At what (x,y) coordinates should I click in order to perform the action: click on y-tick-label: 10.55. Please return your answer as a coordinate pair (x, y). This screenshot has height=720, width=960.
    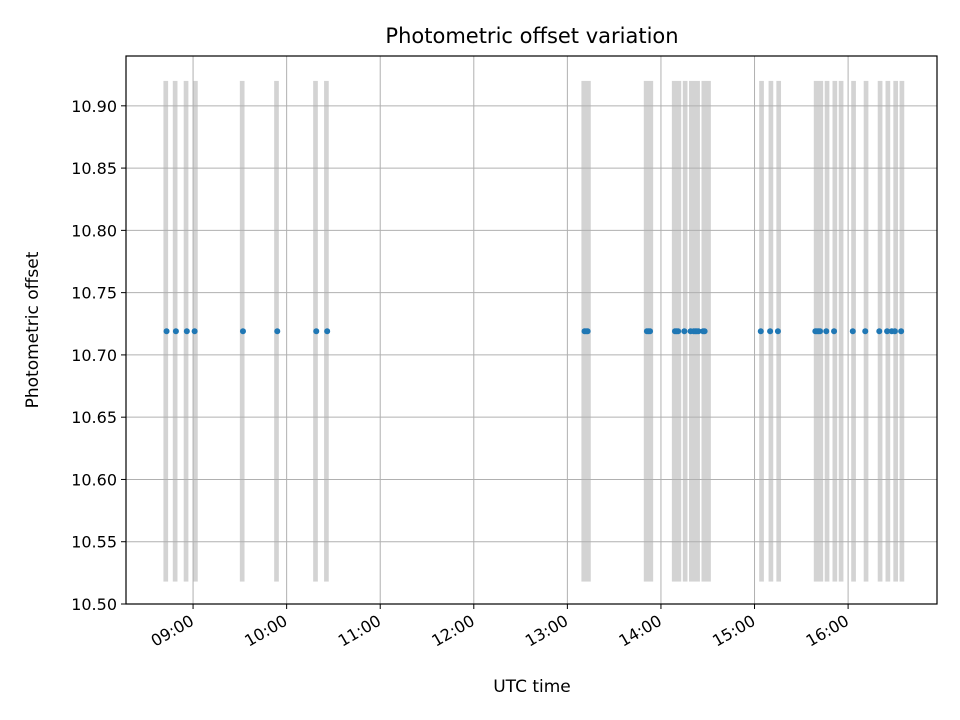
    Looking at the image, I should click on (94, 542).